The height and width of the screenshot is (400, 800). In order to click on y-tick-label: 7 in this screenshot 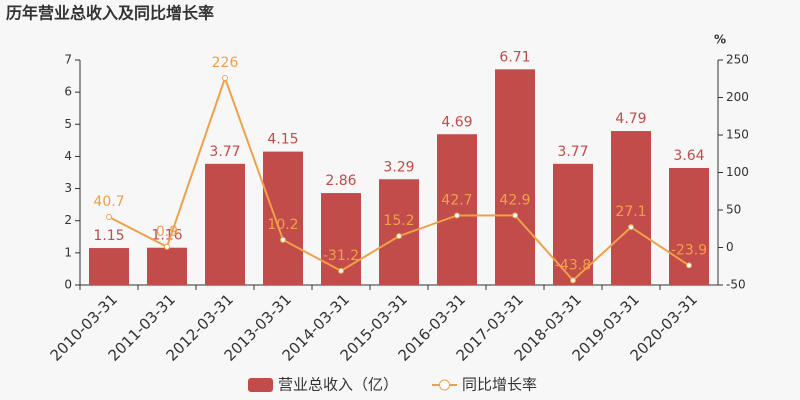, I will do `click(68, 60)`.